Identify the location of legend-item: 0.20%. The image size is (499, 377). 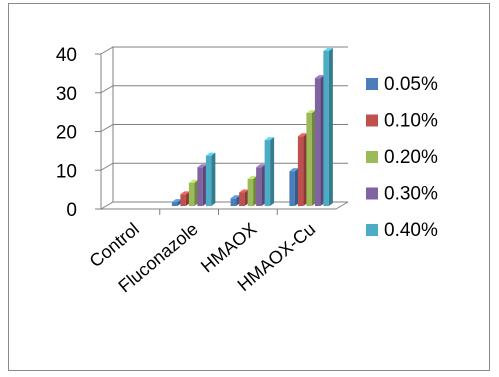
(402, 157).